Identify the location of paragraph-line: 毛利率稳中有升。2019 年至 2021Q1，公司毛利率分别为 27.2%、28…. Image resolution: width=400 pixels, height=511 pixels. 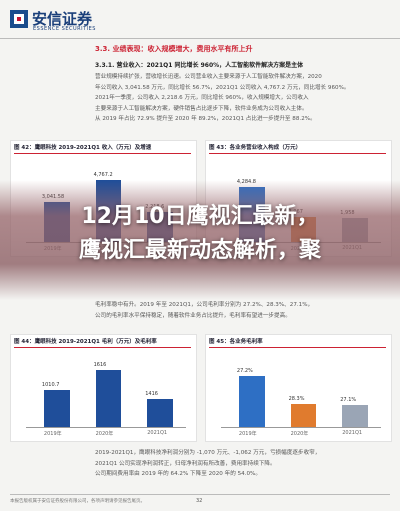
(204, 305).